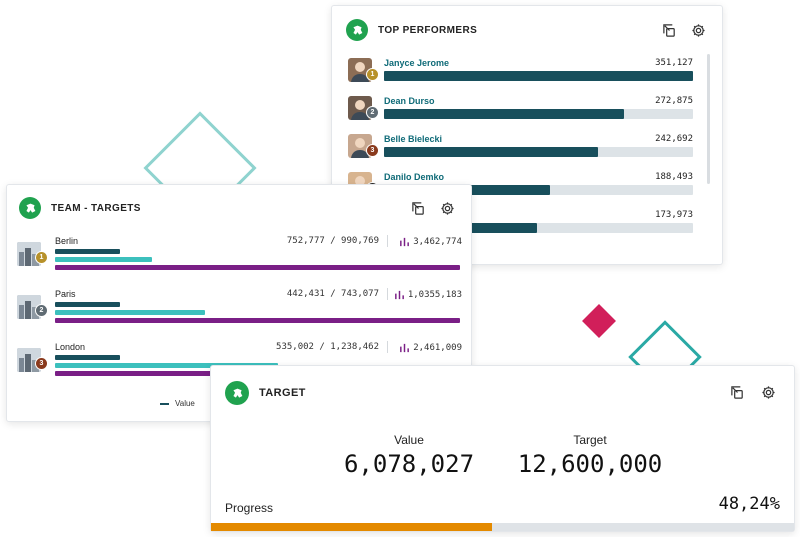 The image size is (800, 537). Describe the element at coordinates (164, 403) in the screenshot. I see `legend-value-swatch` at that location.